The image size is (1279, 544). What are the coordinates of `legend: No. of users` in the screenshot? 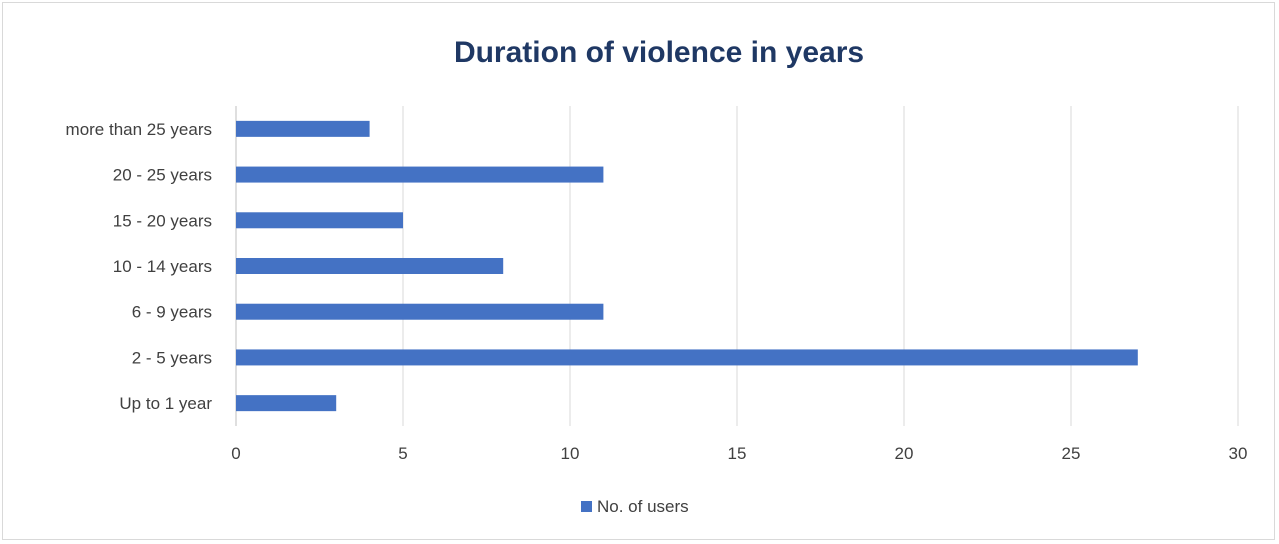 It's located at (635, 506).